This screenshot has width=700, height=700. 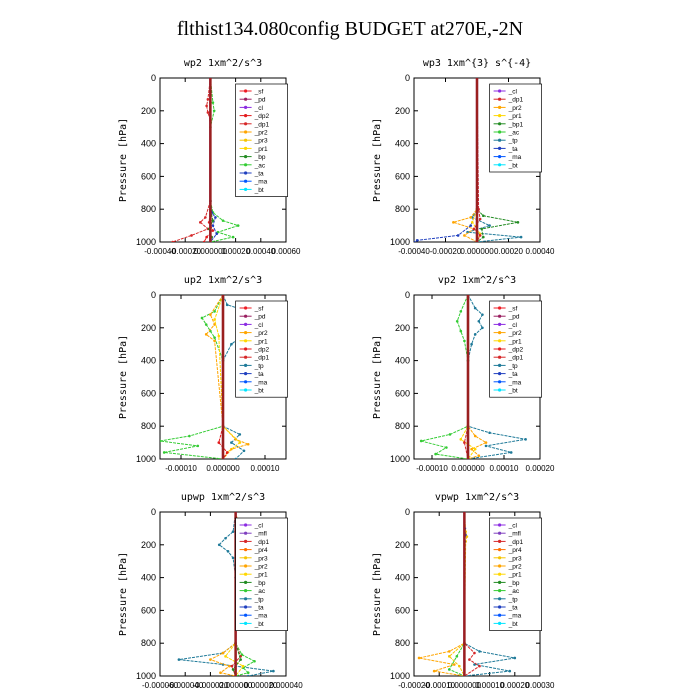 What do you see at coordinates (477, 280) in the screenshot?
I see `chart-title: vp2 1xm^2/s^3` at bounding box center [477, 280].